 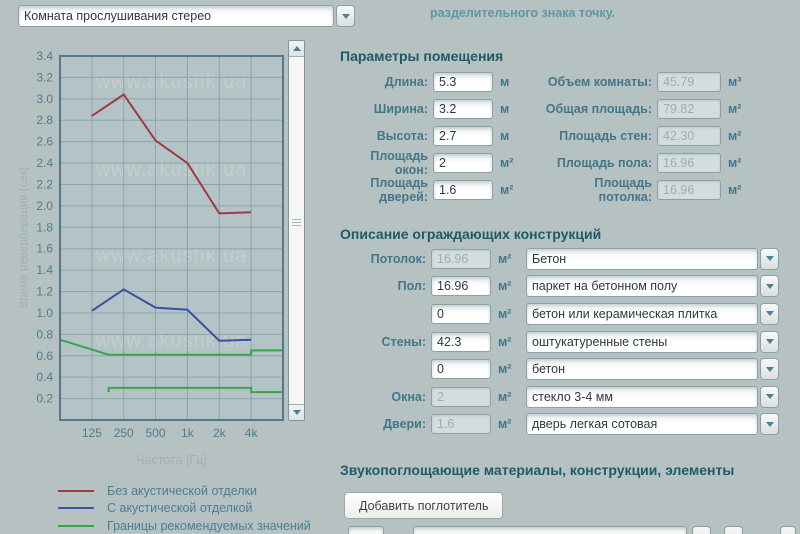 I want to click on floor2-material-dropdown-button, so click(x=769, y=313).